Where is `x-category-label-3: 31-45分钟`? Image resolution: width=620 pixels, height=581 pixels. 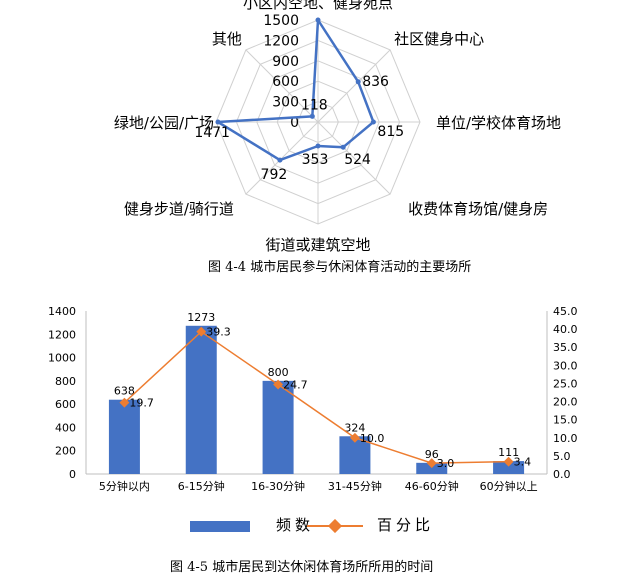
x-category-label-3: 31-45分钟 is located at coordinates (355, 486).